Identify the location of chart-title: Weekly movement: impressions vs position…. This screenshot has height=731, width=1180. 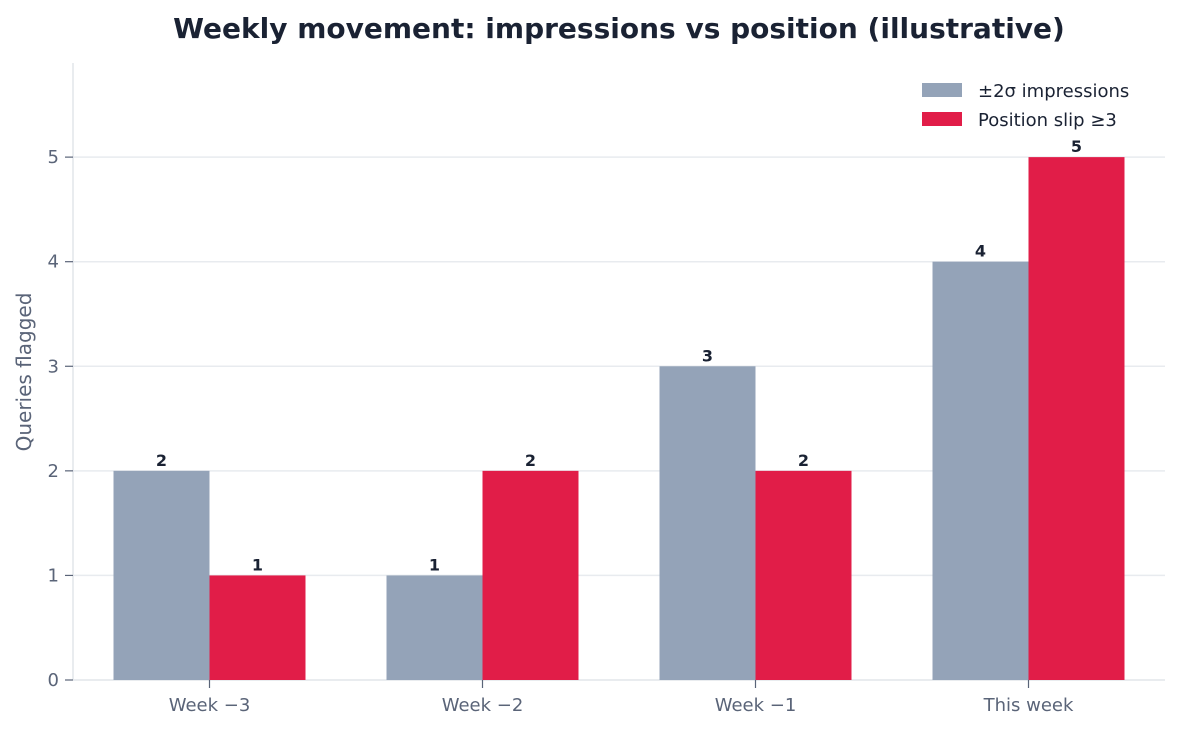
(619, 28).